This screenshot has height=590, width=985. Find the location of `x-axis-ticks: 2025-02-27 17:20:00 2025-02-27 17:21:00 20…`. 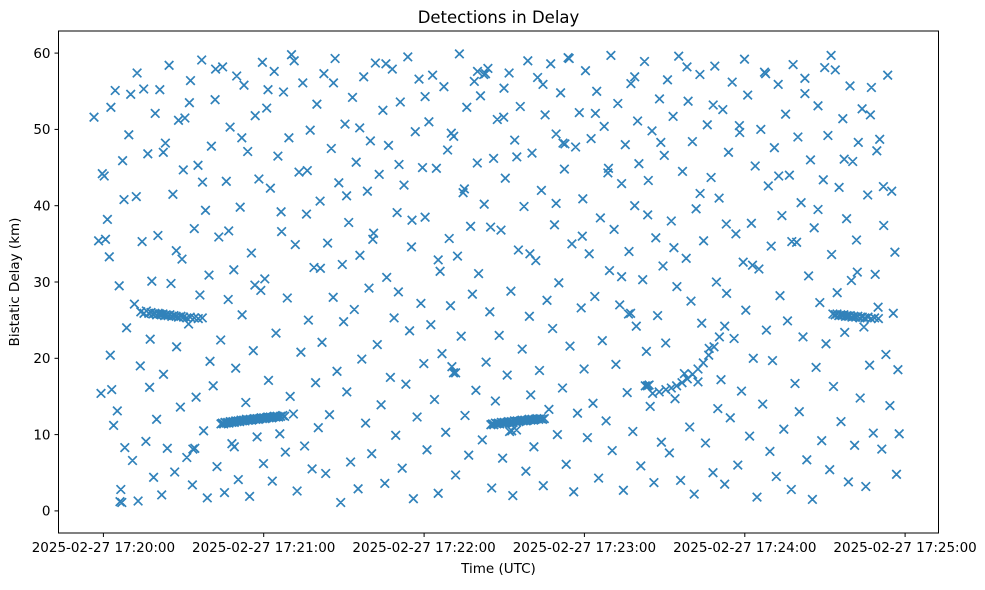

x-axis-ticks: 2025-02-27 17:20:00 2025-02-27 17:21:00 20… is located at coordinates (504, 544).